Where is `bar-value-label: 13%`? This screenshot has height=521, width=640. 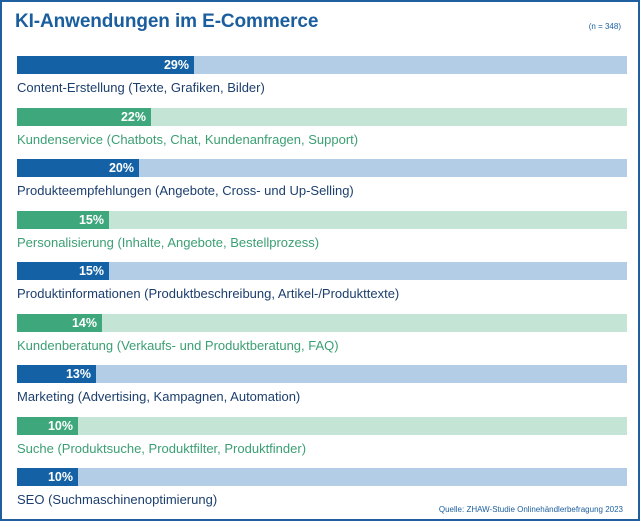 bar-value-label: 13% is located at coordinates (78, 374).